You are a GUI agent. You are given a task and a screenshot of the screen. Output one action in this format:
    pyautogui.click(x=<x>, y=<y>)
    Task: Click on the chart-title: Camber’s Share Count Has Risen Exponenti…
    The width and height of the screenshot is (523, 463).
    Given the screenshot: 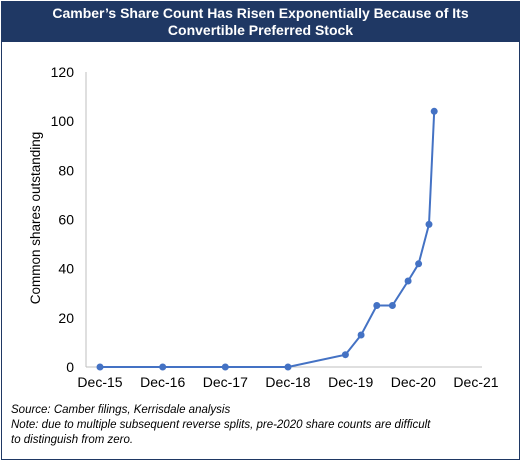 What is the action you would take?
    pyautogui.click(x=260, y=22)
    